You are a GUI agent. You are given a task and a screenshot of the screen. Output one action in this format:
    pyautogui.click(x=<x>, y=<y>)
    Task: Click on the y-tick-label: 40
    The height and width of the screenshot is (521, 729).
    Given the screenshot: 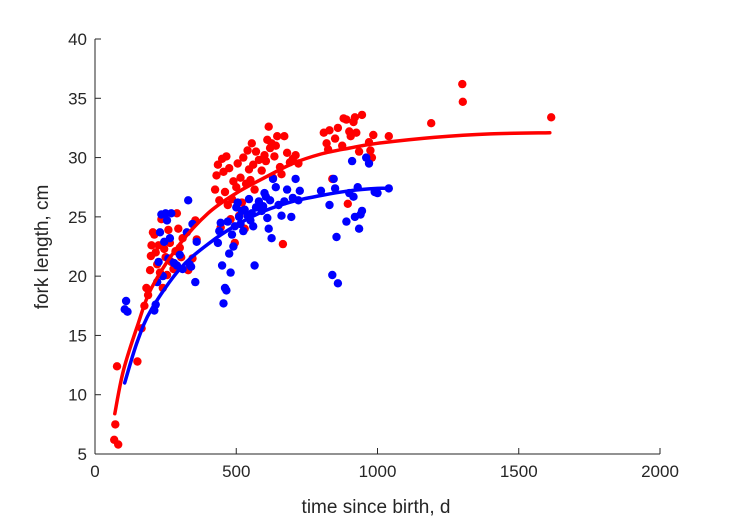 What is the action you would take?
    pyautogui.click(x=77, y=39)
    